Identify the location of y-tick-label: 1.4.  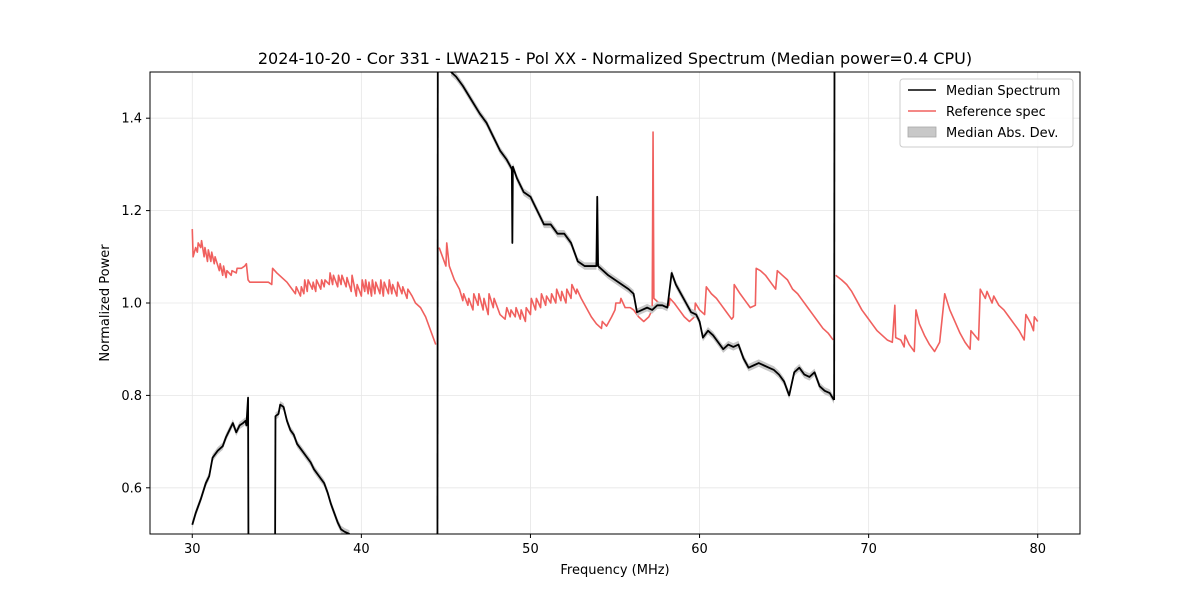
(131, 119).